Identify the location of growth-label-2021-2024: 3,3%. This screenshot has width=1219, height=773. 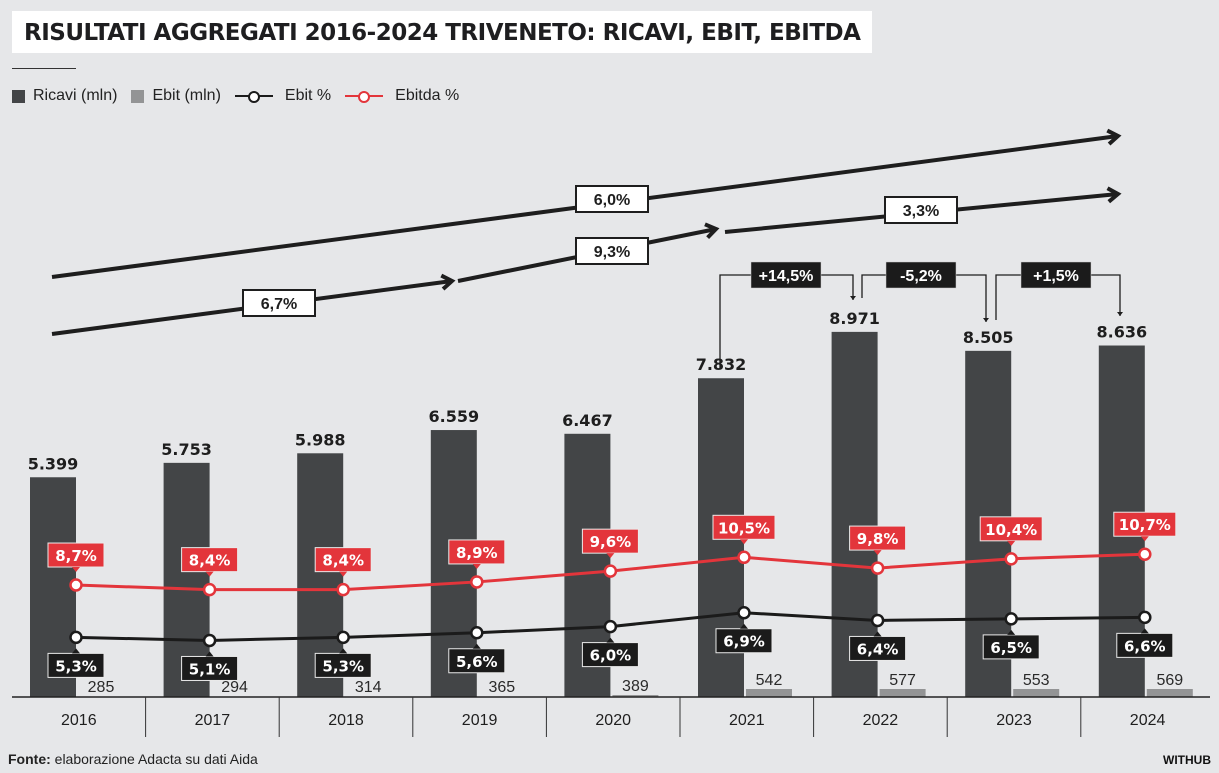
(921, 211).